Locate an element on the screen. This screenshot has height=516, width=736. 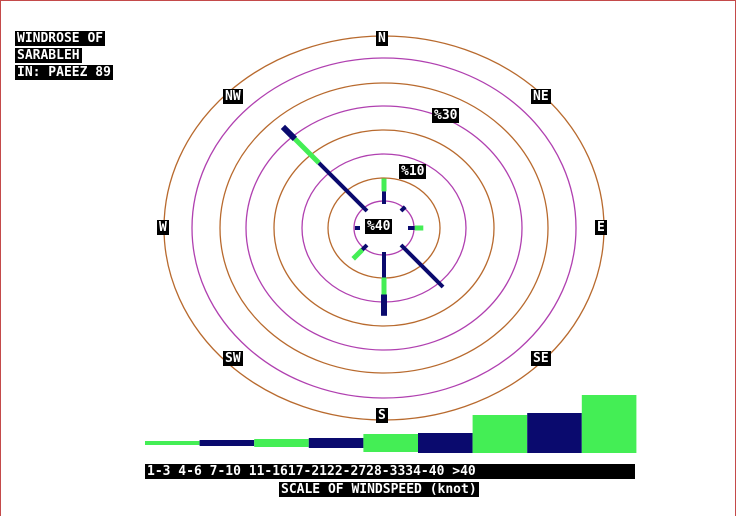
ring-label-30: %30 is located at coordinates (446, 115).